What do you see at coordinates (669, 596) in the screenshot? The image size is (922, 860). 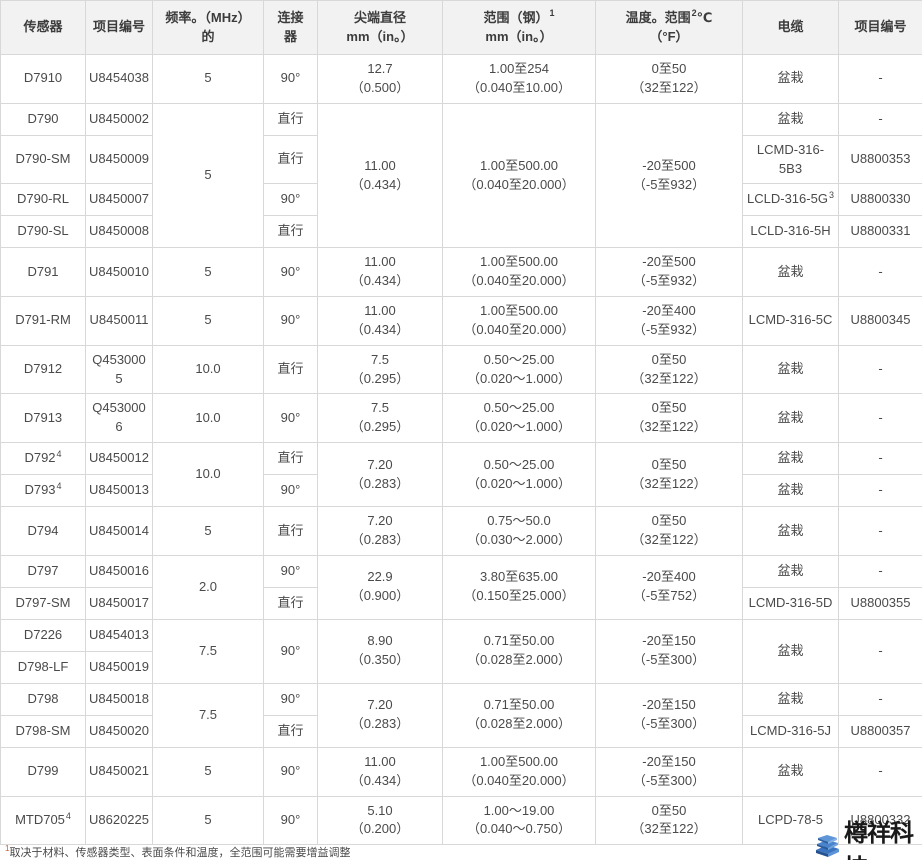 I see `cell-temperature-range-line: （-5至752）` at bounding box center [669, 596].